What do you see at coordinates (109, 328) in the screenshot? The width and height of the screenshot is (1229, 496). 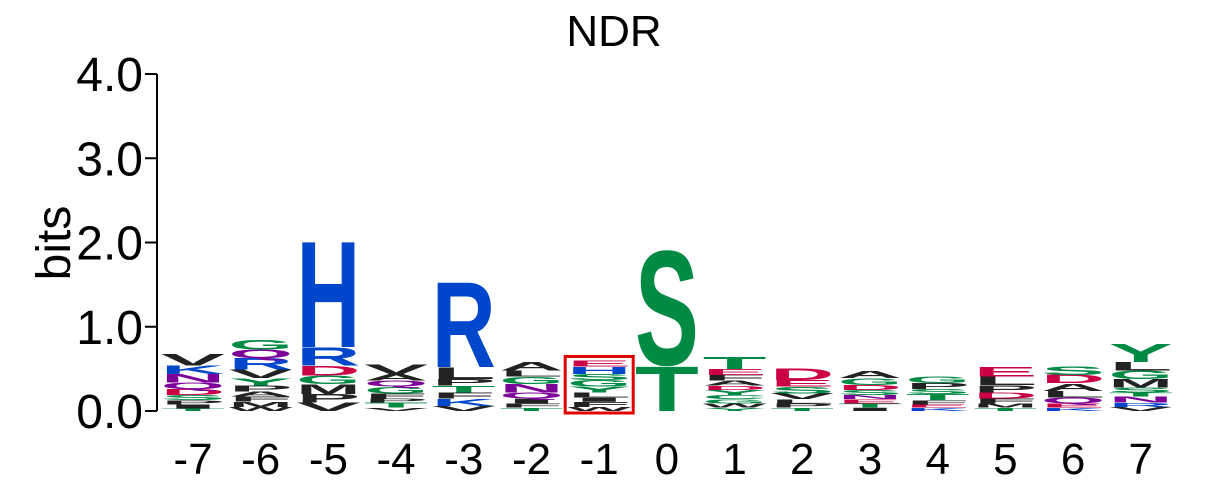 I see `y-tick-label: 1.0` at bounding box center [109, 328].